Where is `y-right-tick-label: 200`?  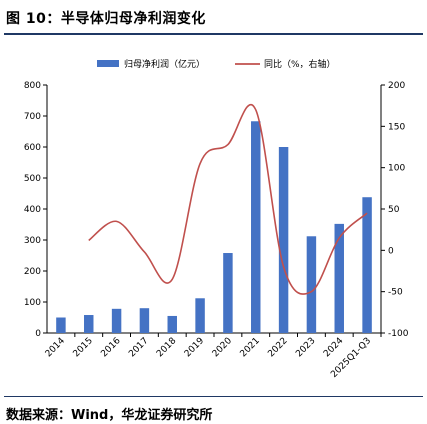
y-right-tick-label: 200 is located at coordinates (396, 86).